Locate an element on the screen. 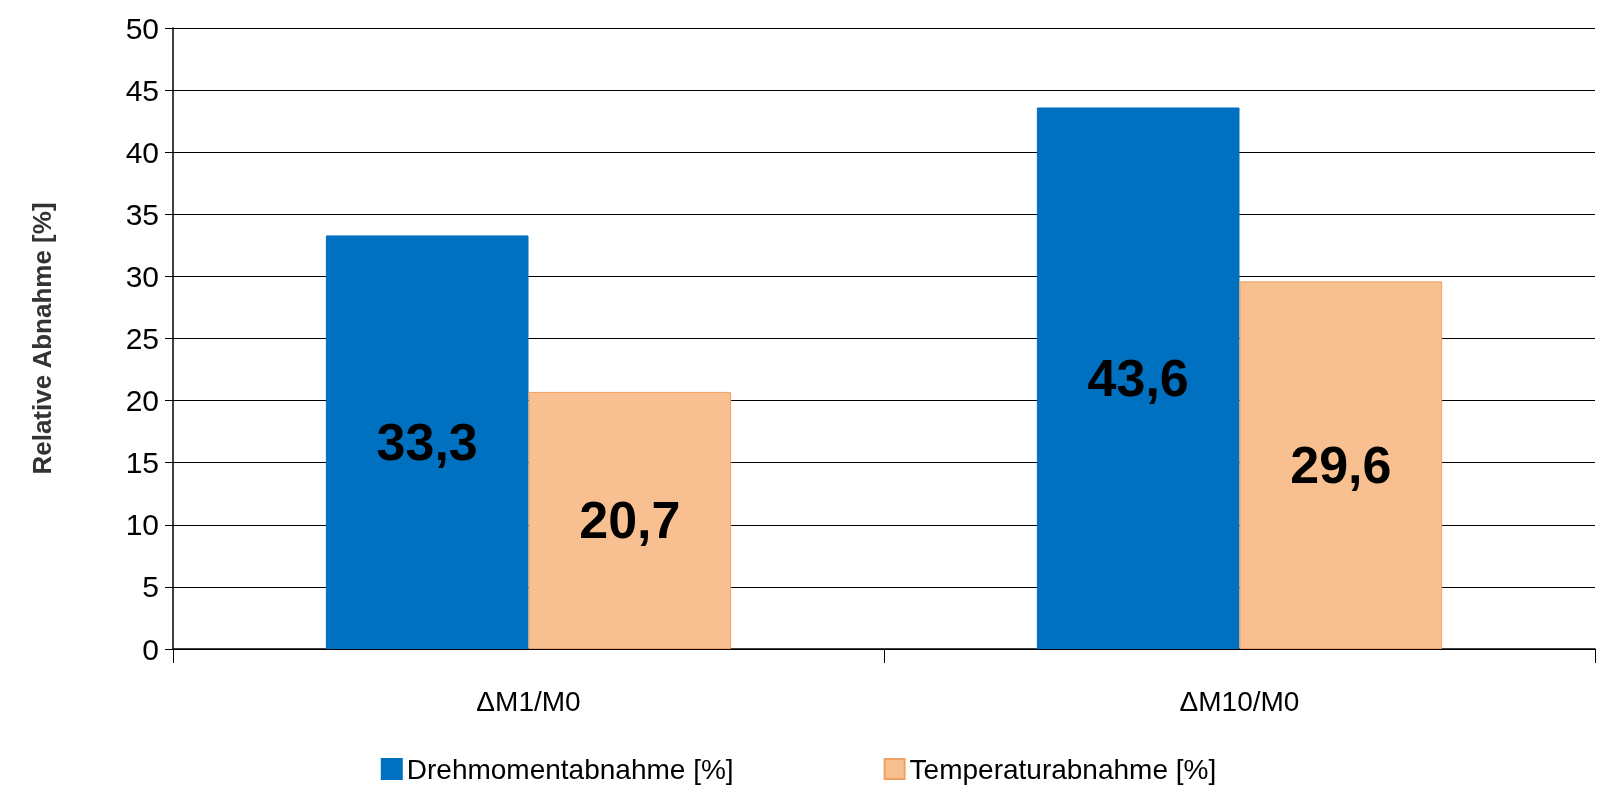  legend-label: Drehmomentabnahme [%] is located at coordinates (570, 769).